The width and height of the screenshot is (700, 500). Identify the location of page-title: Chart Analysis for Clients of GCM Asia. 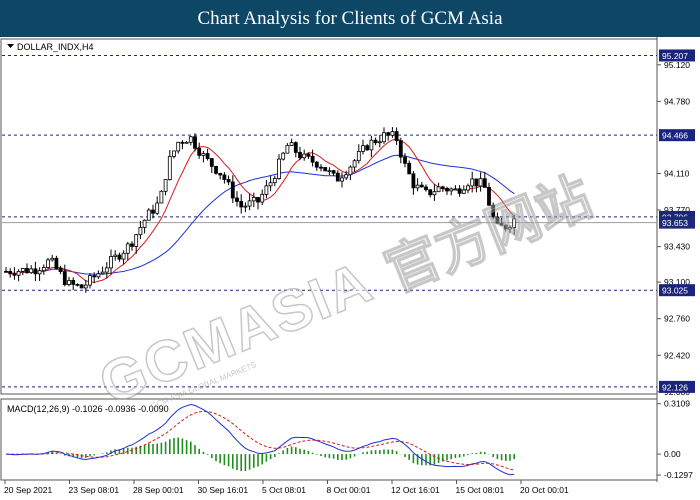
(350, 18).